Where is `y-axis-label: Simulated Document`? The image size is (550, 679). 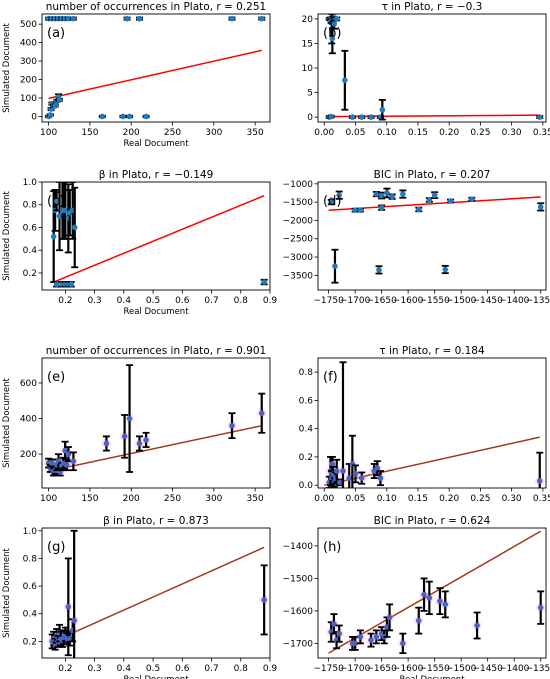 y-axis-label: Simulated Document is located at coordinates (7, 592).